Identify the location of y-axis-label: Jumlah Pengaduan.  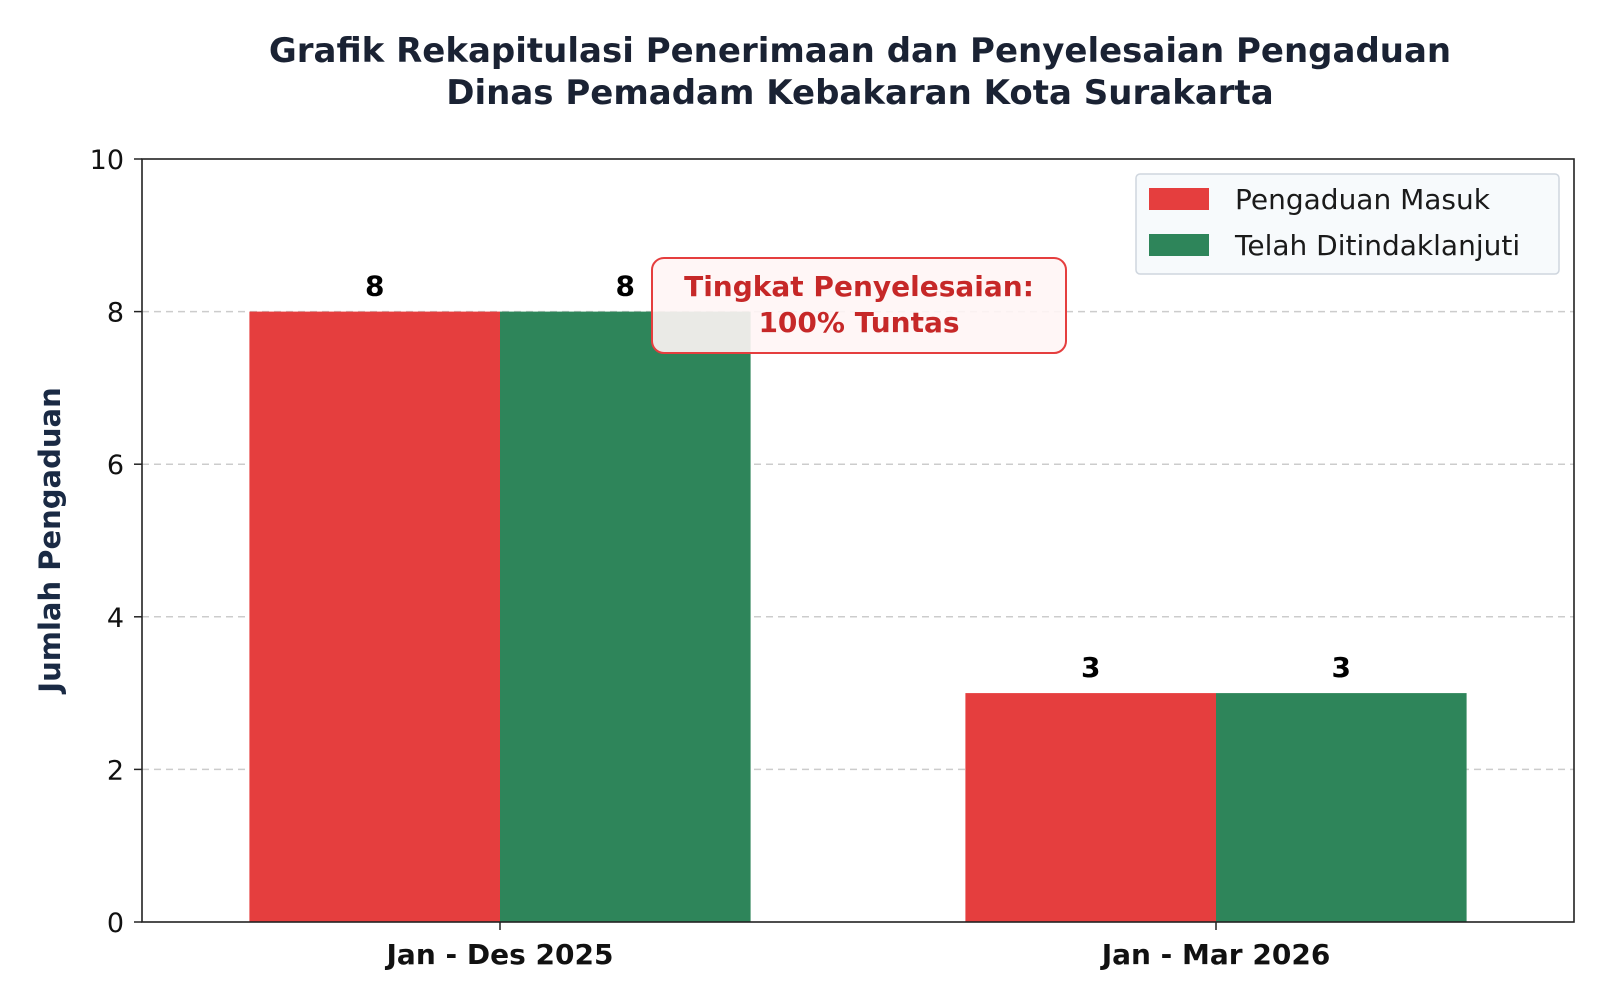
(50, 540).